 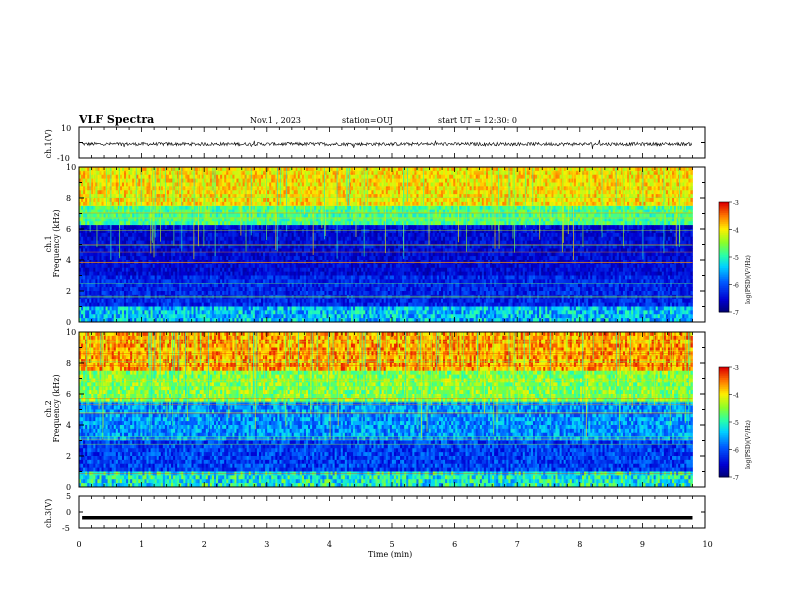 What do you see at coordinates (66, 528) in the screenshot?
I see `y-tick-label: -5` at bounding box center [66, 528].